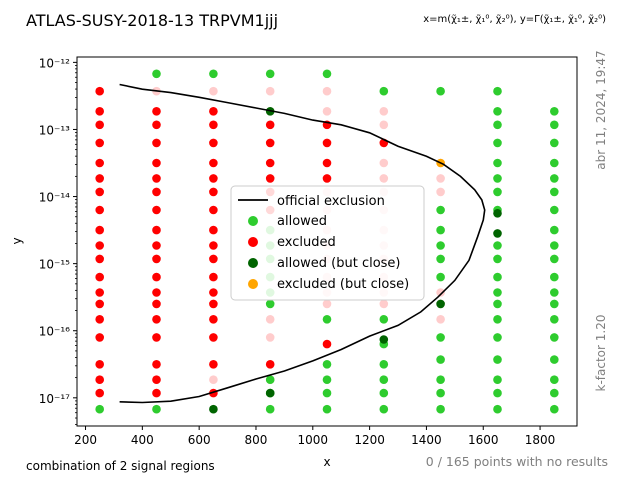 This screenshot has width=640, height=480. Describe the element at coordinates (326, 462) in the screenshot. I see `x-axis-label: x` at that location.